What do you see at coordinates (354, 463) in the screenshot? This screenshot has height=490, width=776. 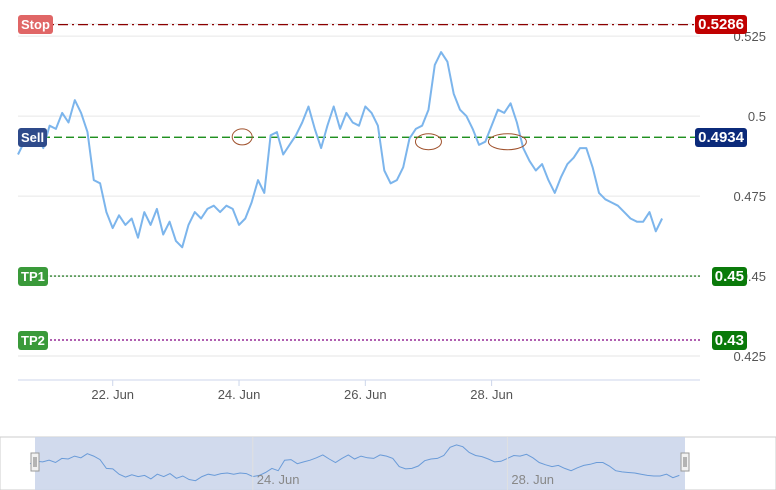 I see `navigator-line` at bounding box center [354, 463].